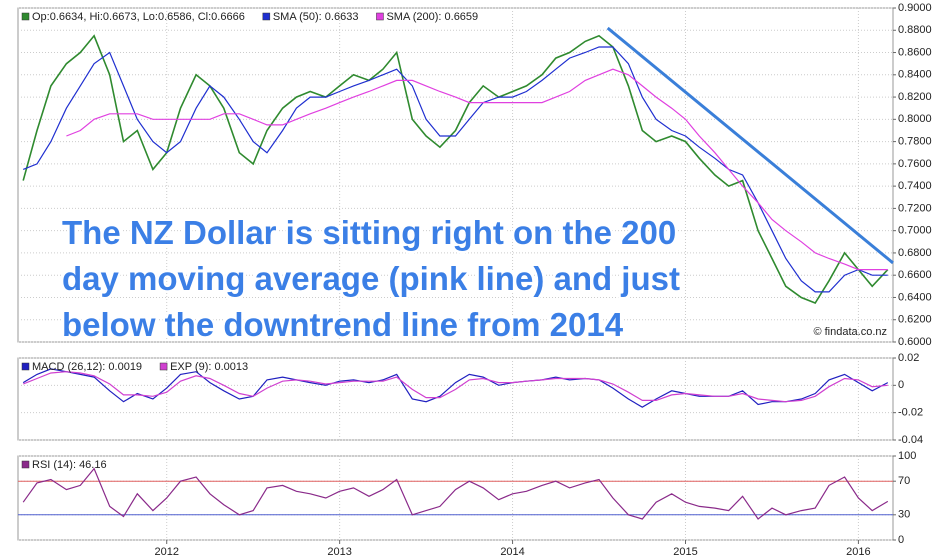  I want to click on trend-line, so click(750, 145).